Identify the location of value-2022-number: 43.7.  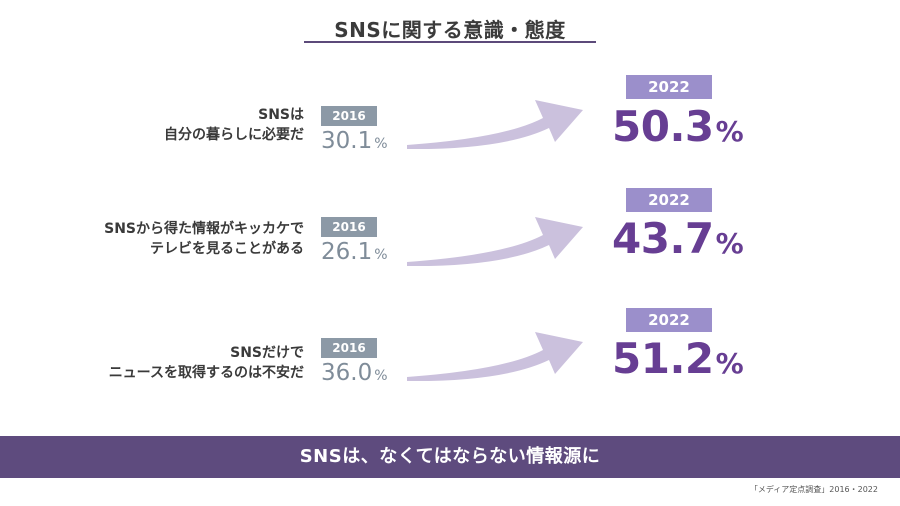
(663, 238).